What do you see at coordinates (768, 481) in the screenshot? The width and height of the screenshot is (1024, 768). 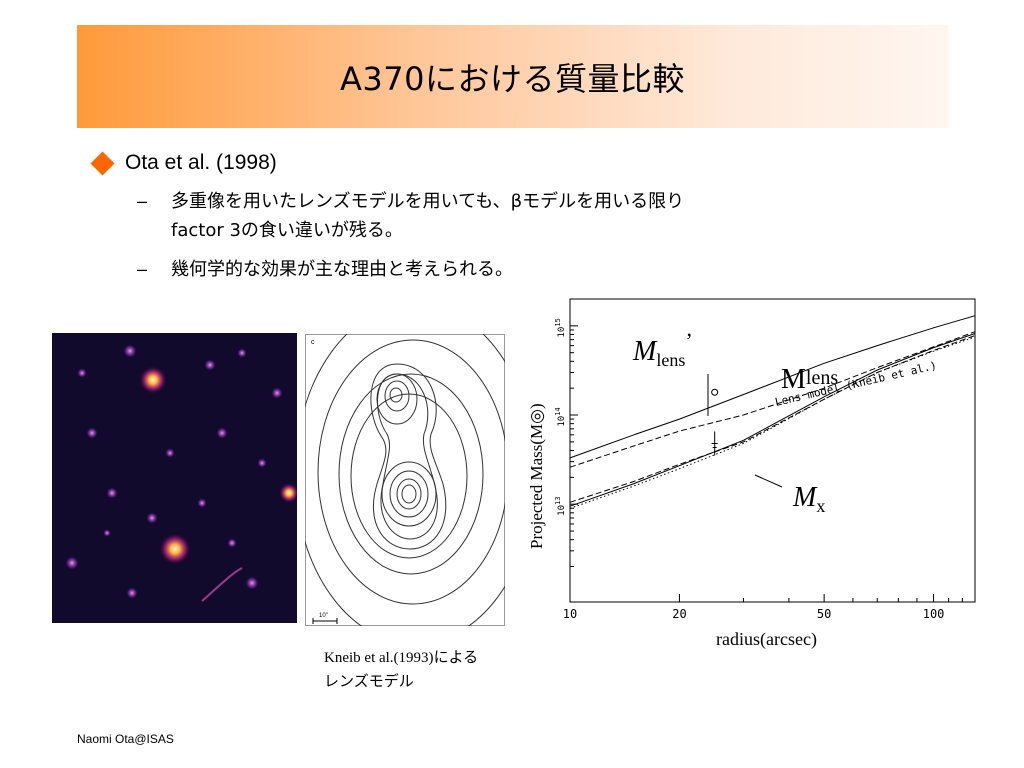 I see `mx-pointer` at bounding box center [768, 481].